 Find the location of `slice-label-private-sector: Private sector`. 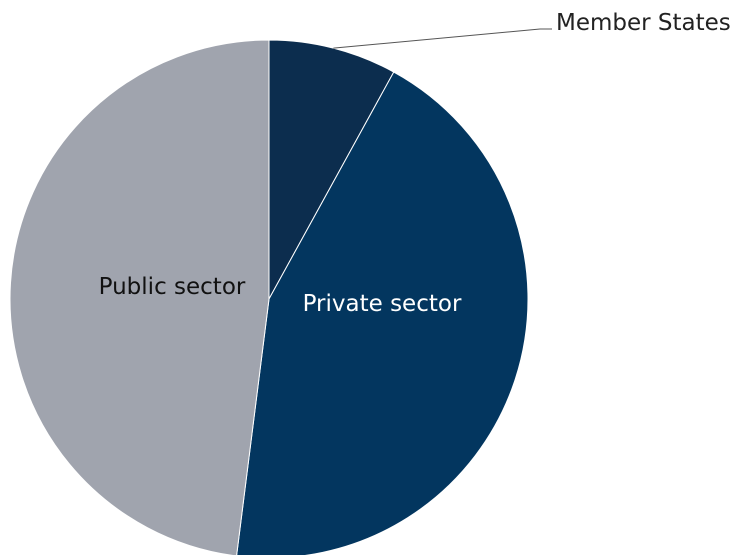

slice-label-private-sector: Private sector is located at coordinates (382, 304).